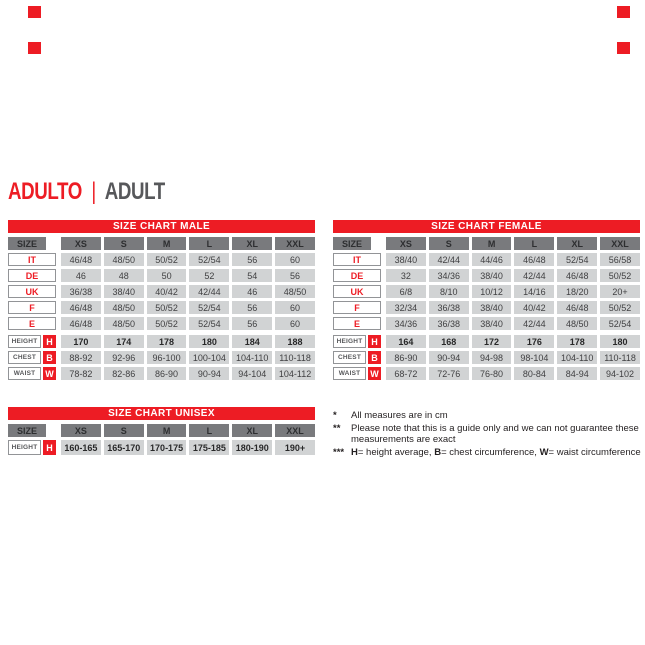  I want to click on footnote: * All measures are in cm, so click(489, 416).